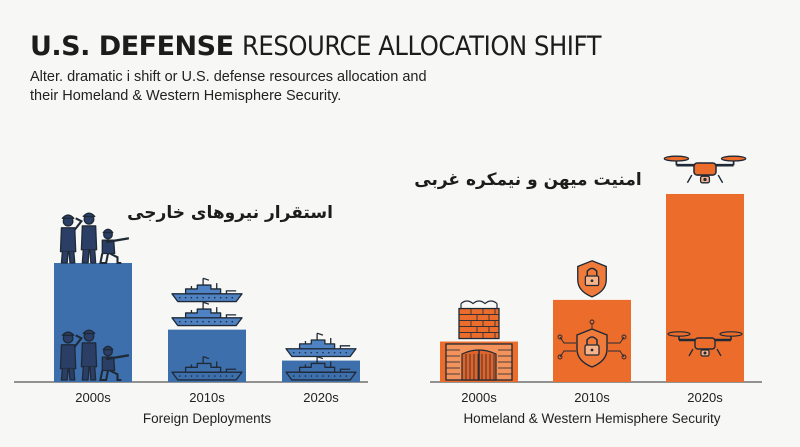  What do you see at coordinates (705, 344) in the screenshot?
I see `drone-icon-base` at bounding box center [705, 344].